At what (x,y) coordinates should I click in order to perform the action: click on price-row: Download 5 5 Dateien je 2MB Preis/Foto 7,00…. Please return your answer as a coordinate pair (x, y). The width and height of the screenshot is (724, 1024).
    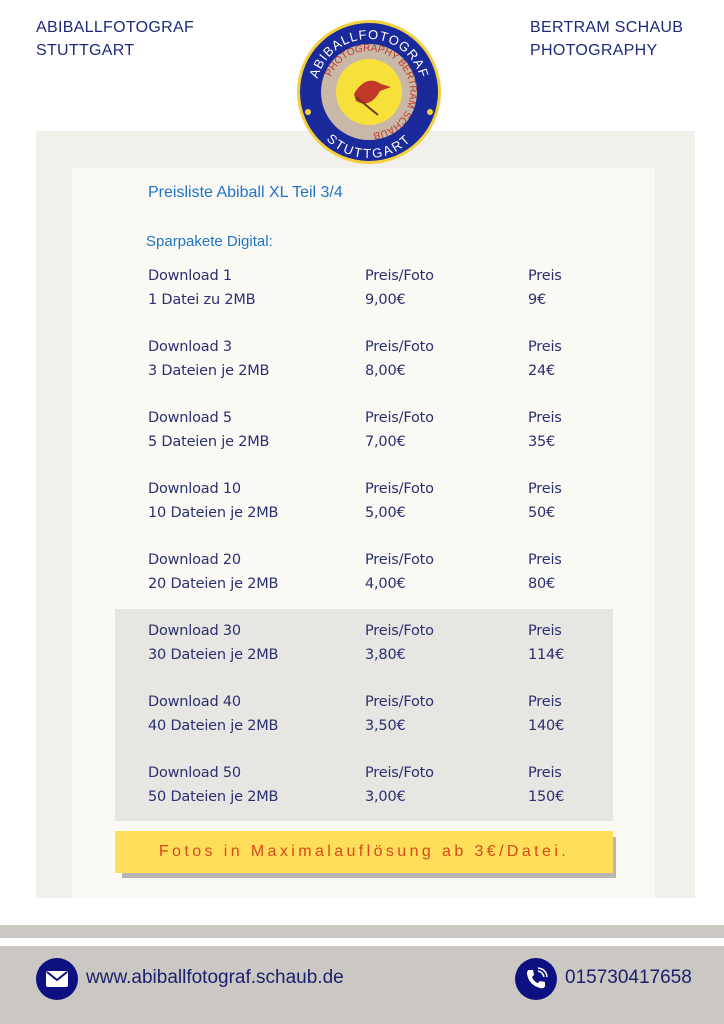
    Looking at the image, I should click on (362, 434).